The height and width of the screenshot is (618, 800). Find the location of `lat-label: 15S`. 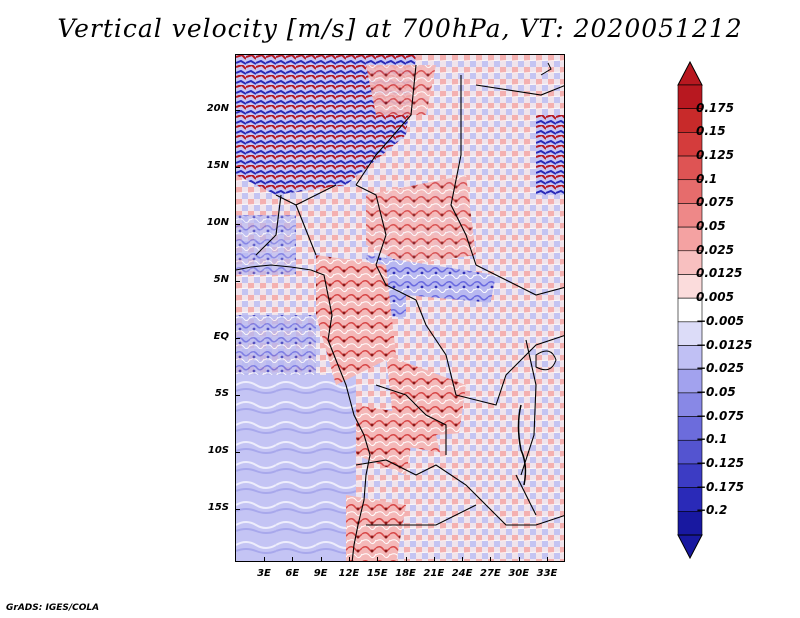

lat-label: 15S is located at coordinates (218, 507).